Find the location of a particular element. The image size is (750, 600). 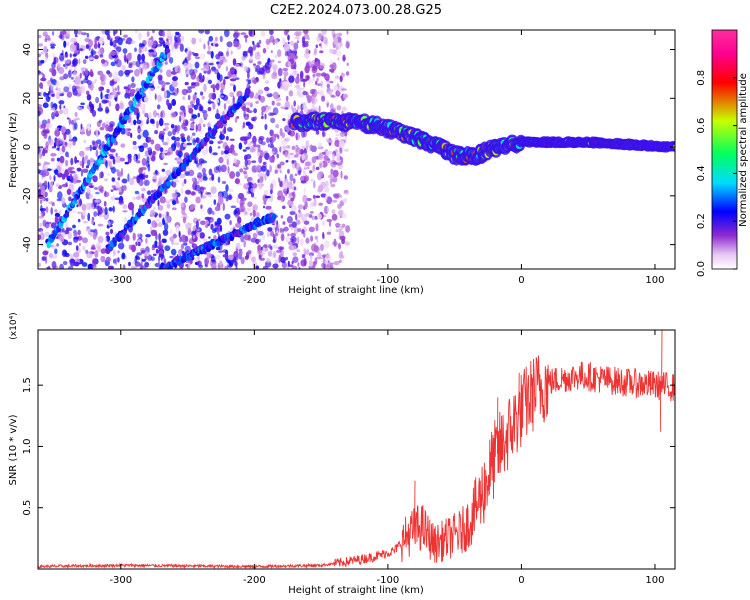

y-tick-label: -20 is located at coordinates (27, 196).